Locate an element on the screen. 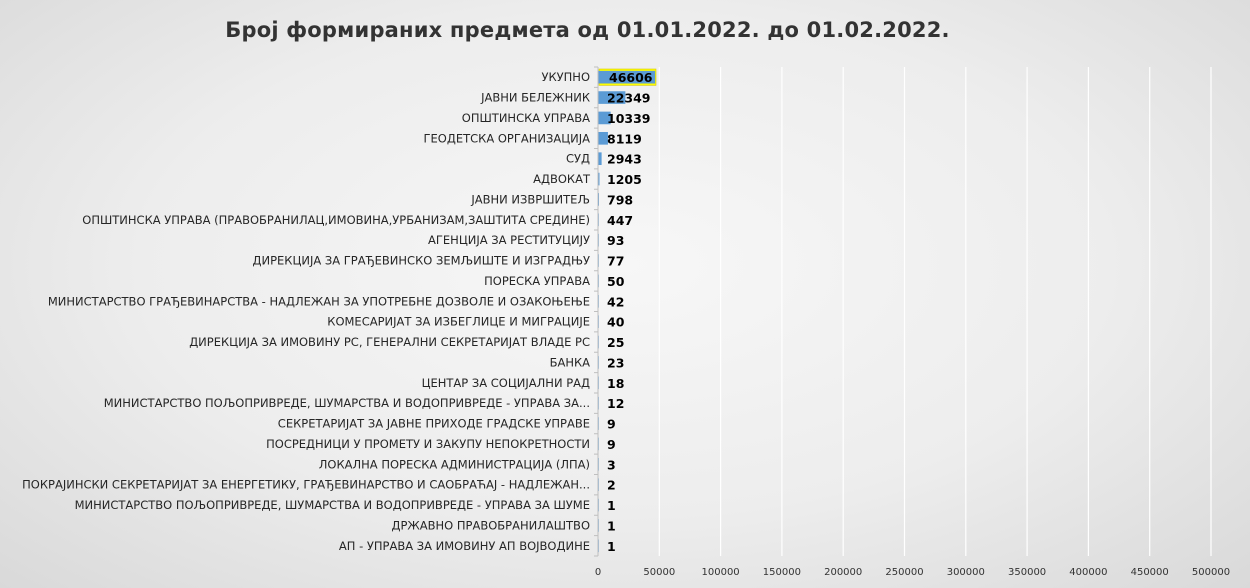 Image resolution: width=1250 pixels, height=588 pixels. category-label: АП - УПРАВА ЗА ИМОВИНУ АП ВОЈВОДИНЕ is located at coordinates (464, 546).